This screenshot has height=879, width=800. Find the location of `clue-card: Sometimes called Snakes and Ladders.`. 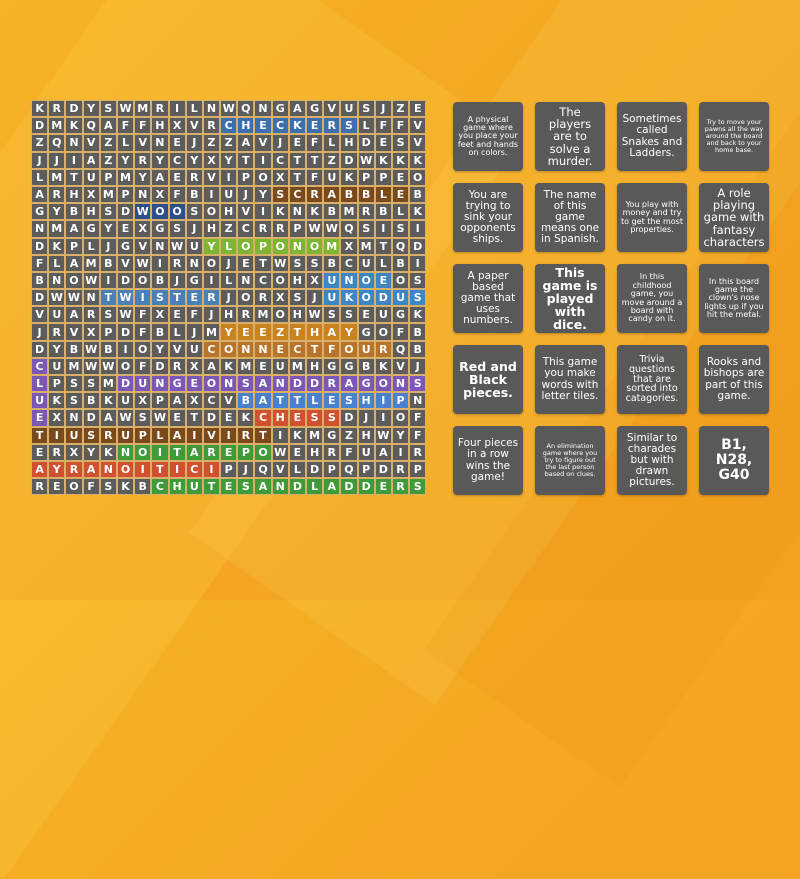

clue-card: Sometimes called Snakes and Ladders. is located at coordinates (652, 136).